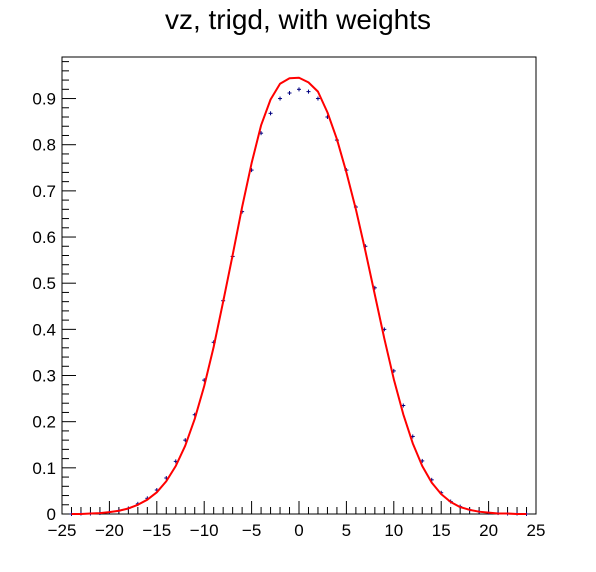 This screenshot has height=572, width=596. I want to click on x-tick-label: 15, so click(441, 530).